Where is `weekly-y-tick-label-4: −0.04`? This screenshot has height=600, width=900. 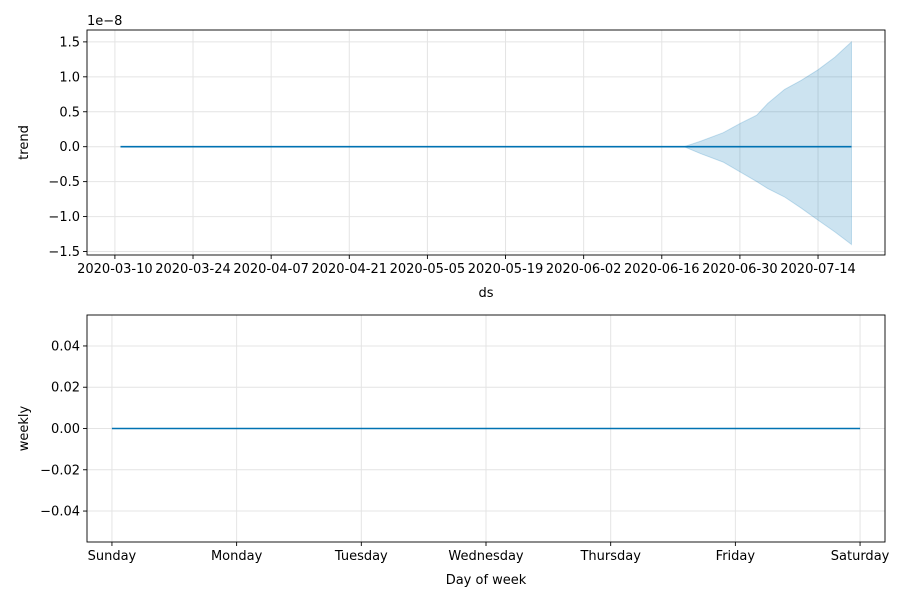 weekly-y-tick-label-4: −0.04 is located at coordinates (60, 512).